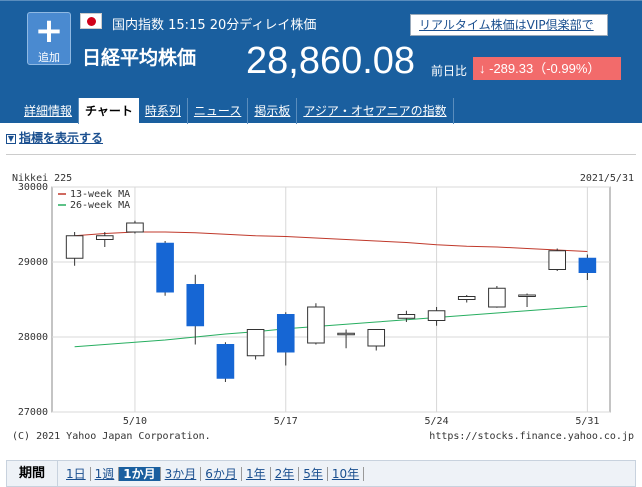  I want to click on period-label: 期間, so click(33, 473).